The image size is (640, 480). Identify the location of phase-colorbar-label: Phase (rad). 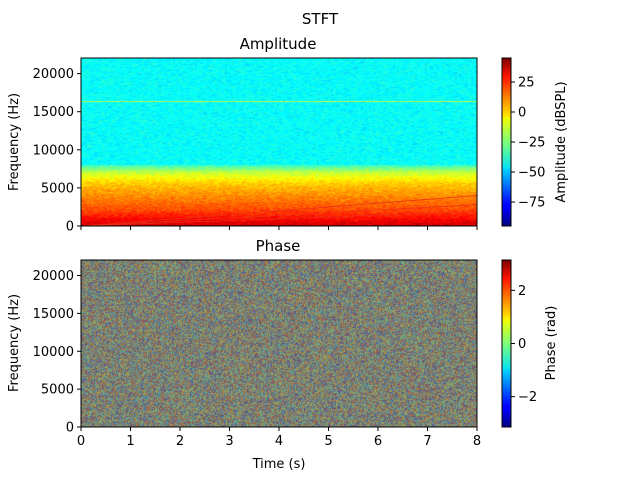
(551, 343).